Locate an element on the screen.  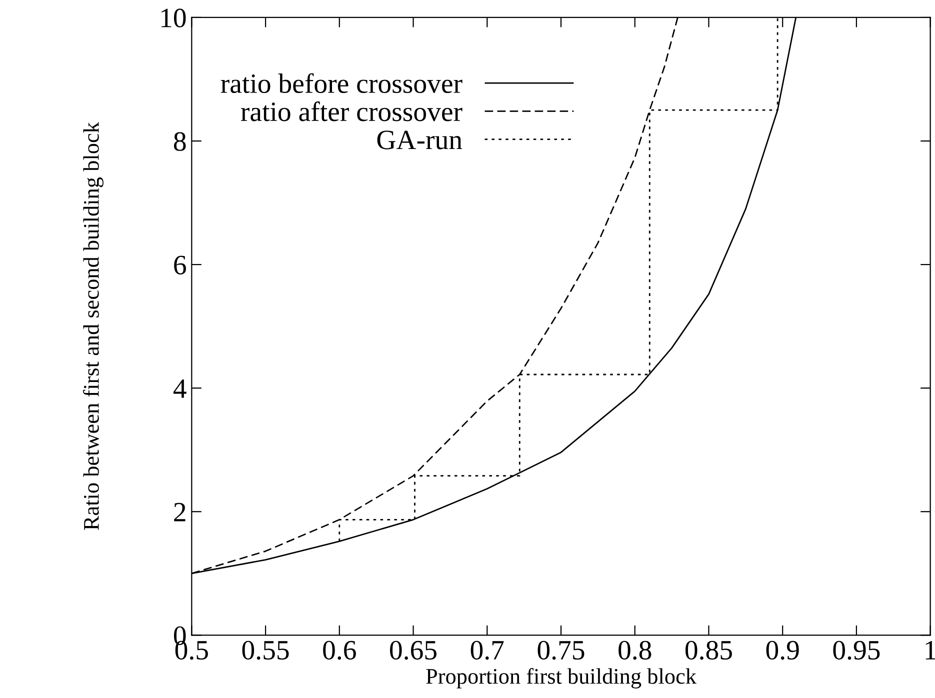
x-tick-label: 0.7 is located at coordinates (487, 650).